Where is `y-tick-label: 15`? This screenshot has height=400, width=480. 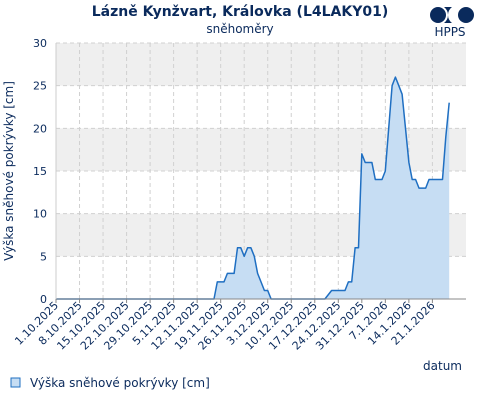 y-tick-label: 15 is located at coordinates (40, 171).